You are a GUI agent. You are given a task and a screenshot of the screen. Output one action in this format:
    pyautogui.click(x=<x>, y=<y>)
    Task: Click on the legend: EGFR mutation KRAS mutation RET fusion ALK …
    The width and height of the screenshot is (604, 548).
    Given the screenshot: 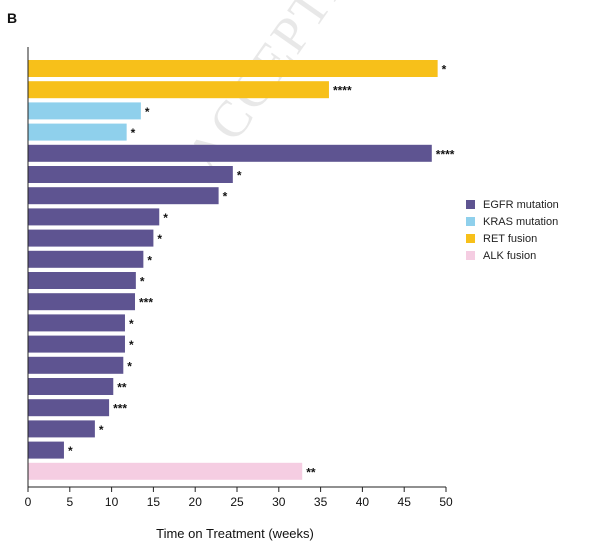 What is the action you would take?
    pyautogui.click(x=512, y=230)
    